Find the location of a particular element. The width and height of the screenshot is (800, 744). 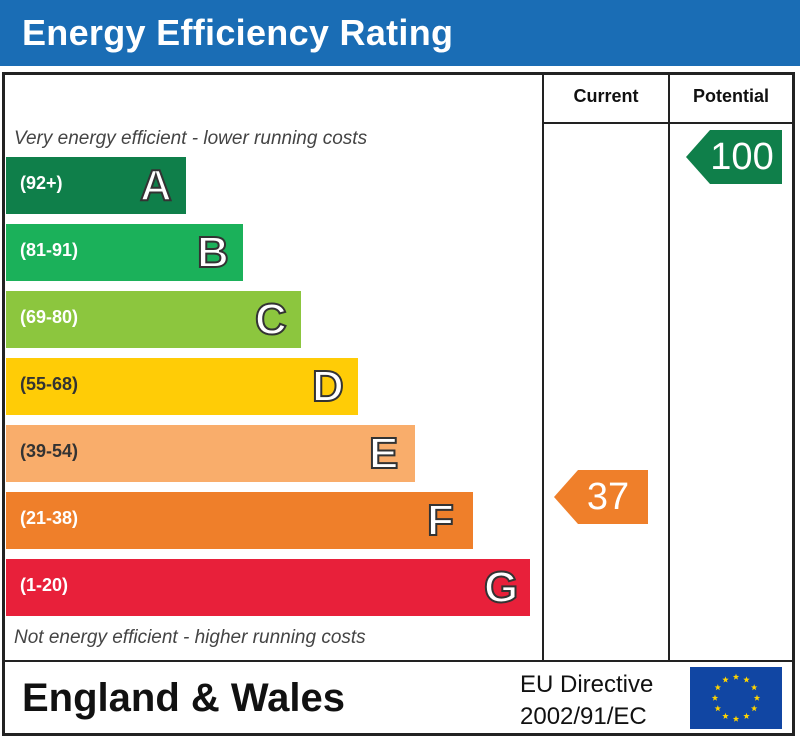

band-g: (1-20) G is located at coordinates (268, 587).